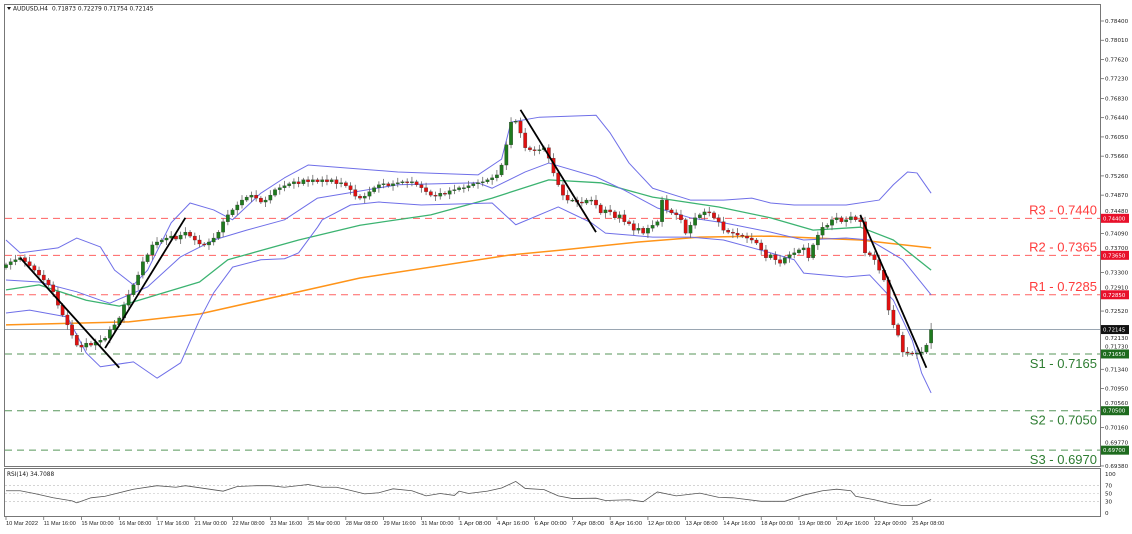  Describe the element at coordinates (1117, 22) in the screenshot. I see `price-tick-label: 0.78400` at that location.